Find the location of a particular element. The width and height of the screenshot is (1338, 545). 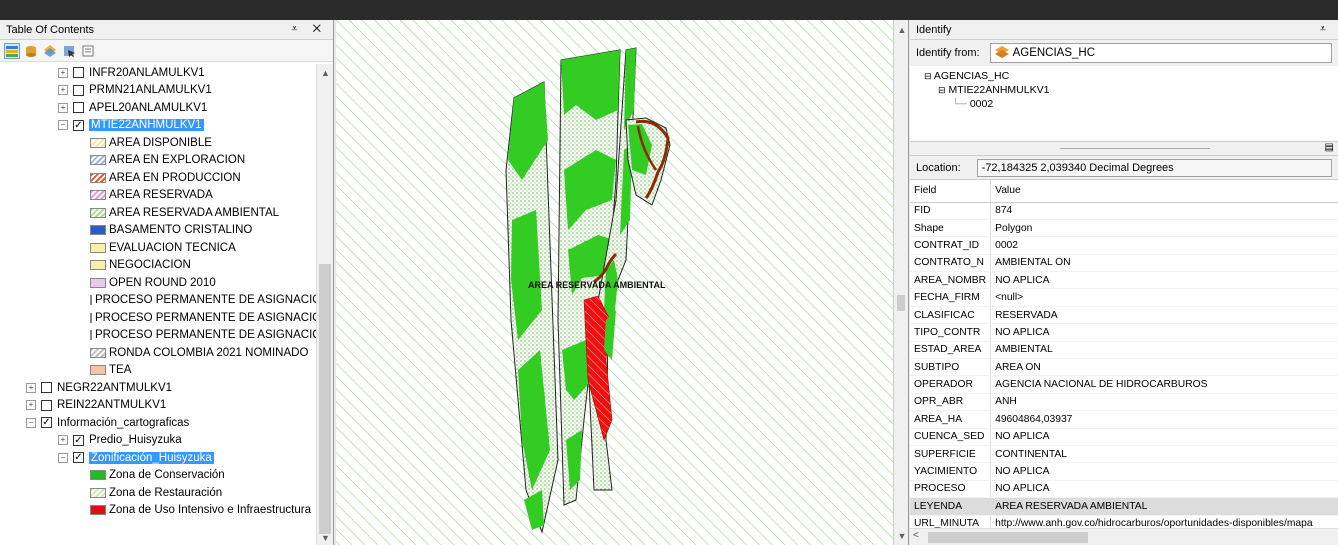

map-vertical-scrollbar: ▲ ▼ is located at coordinates (901, 282).